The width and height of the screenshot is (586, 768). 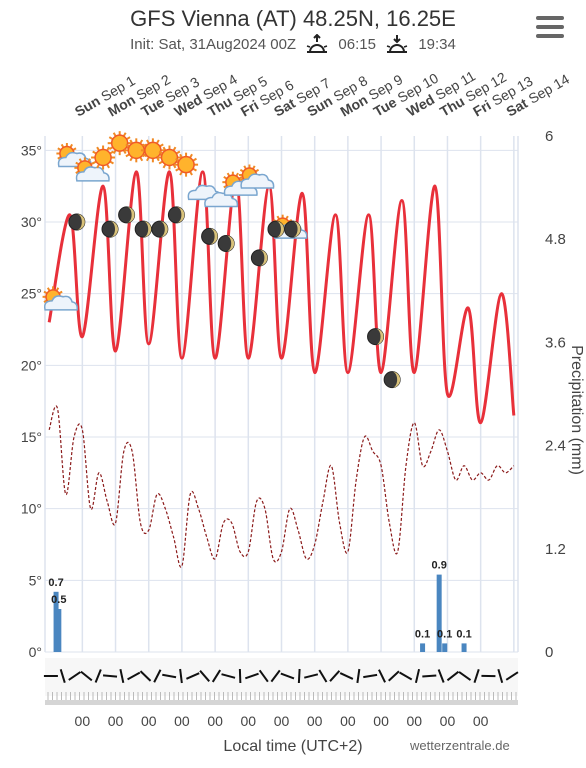 I want to click on wind-strip-bg, so click(x=281, y=677).